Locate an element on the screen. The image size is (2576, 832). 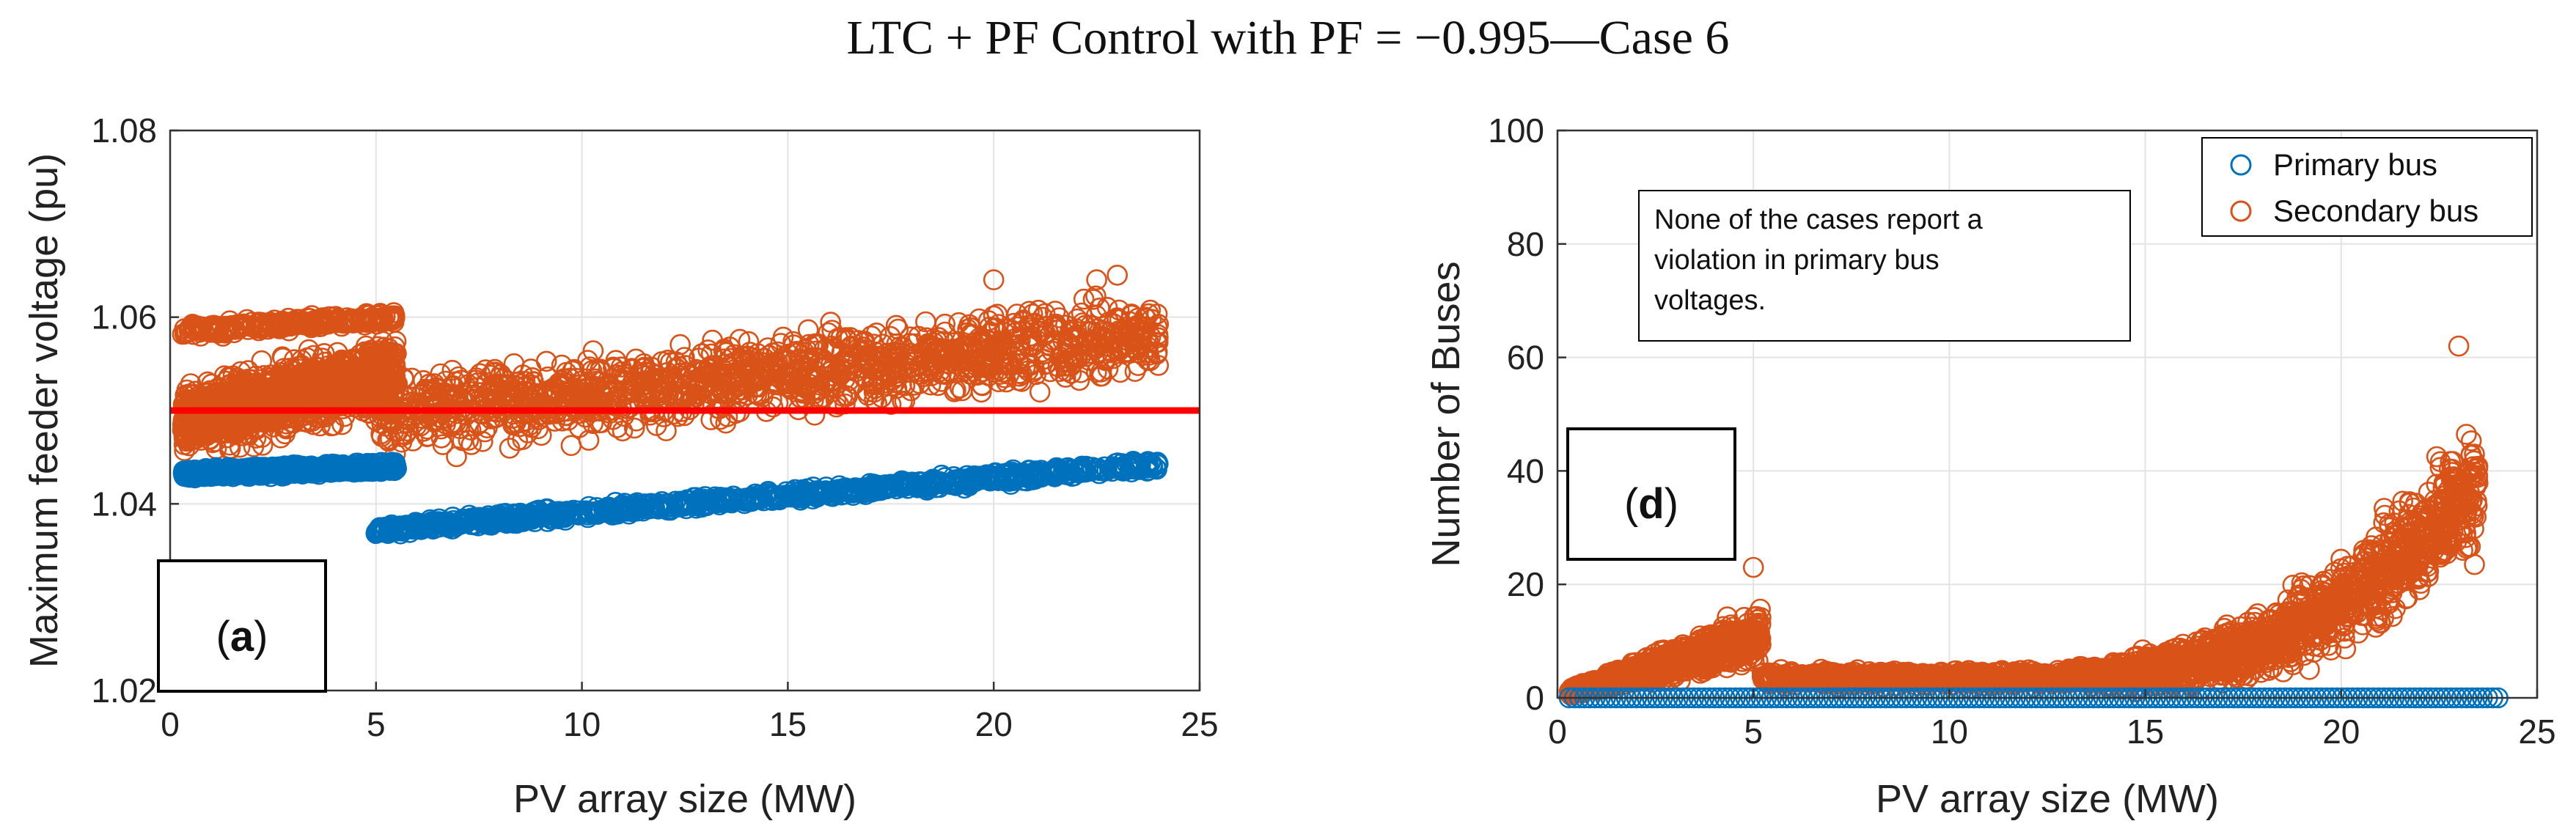
x-axis-label-a: PV array size (MW) is located at coordinates (685, 799).